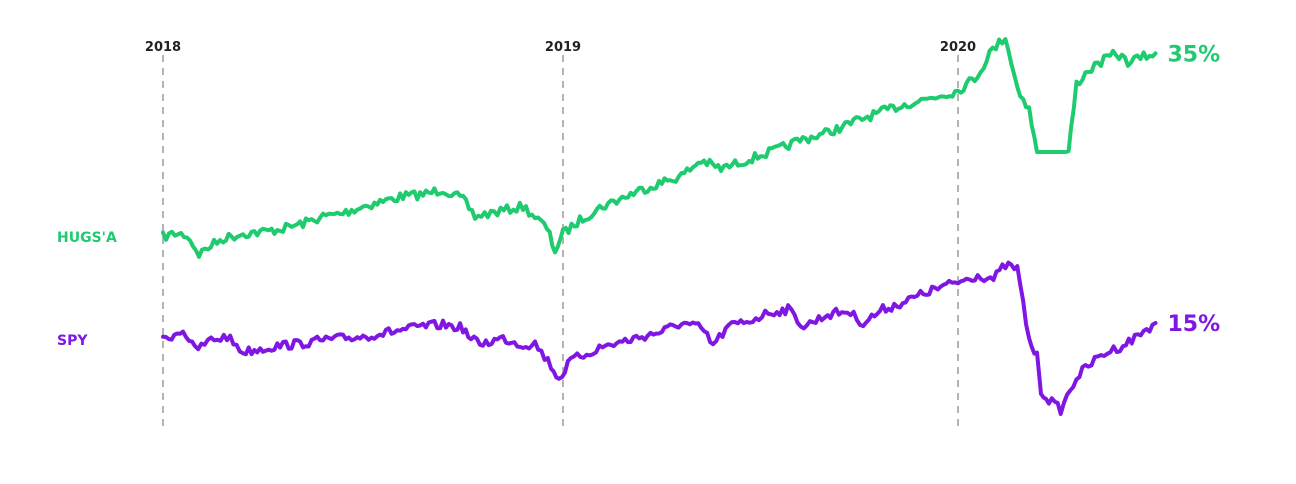 This screenshot has height=484, width=1296. Describe the element at coordinates (1194, 54) in the screenshot. I see `end-value-hugsa: 35%` at that location.